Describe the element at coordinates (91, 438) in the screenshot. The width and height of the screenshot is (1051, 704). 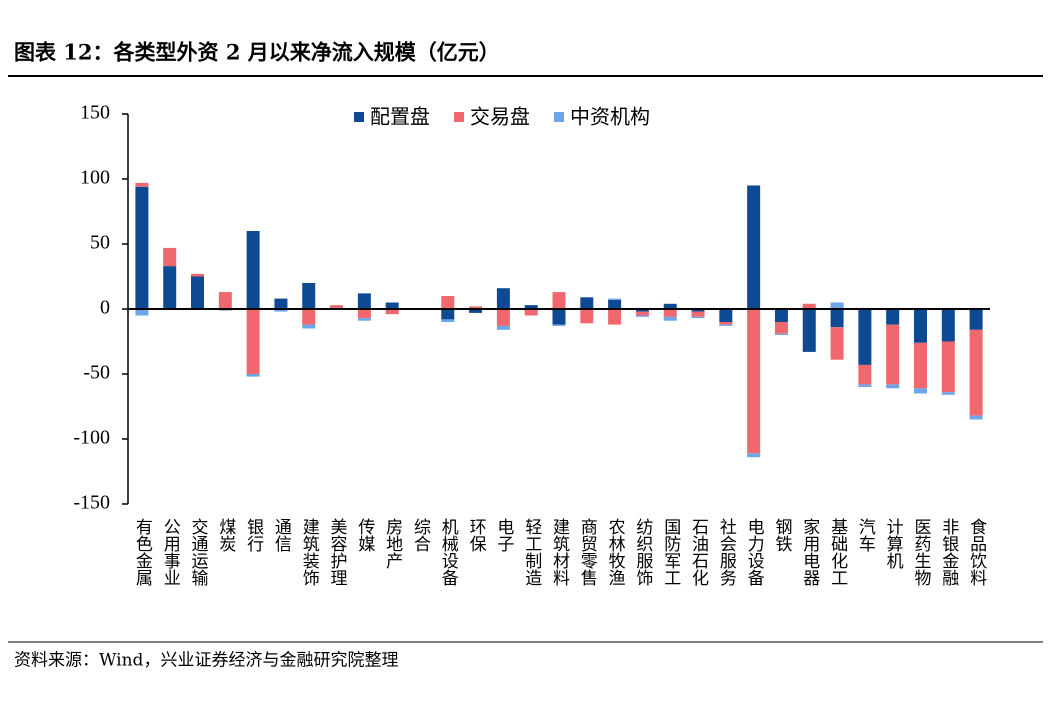
I see `y-tick-label: -100` at that location.